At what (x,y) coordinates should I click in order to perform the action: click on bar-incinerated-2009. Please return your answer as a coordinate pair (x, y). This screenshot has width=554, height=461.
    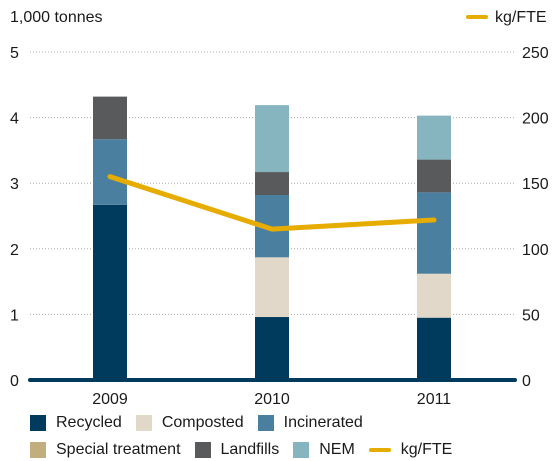
    Looking at the image, I should click on (110, 172).